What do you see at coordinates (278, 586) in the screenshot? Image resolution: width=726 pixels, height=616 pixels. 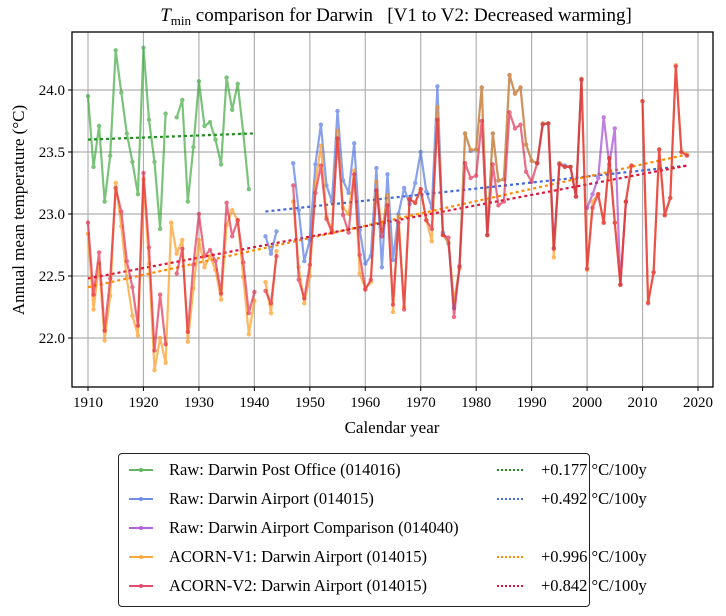 I see `legend-item: ACORN-V2: Darwin Airport (014015)` at bounding box center [278, 586].